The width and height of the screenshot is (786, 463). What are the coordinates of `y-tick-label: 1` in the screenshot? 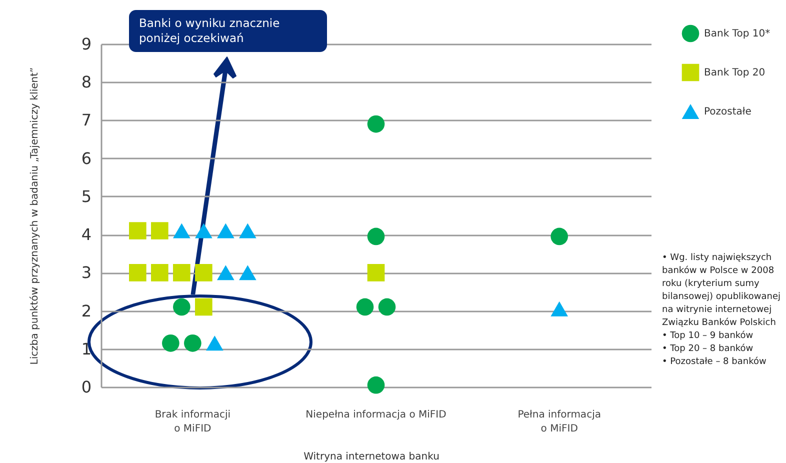 It's located at (86, 348).